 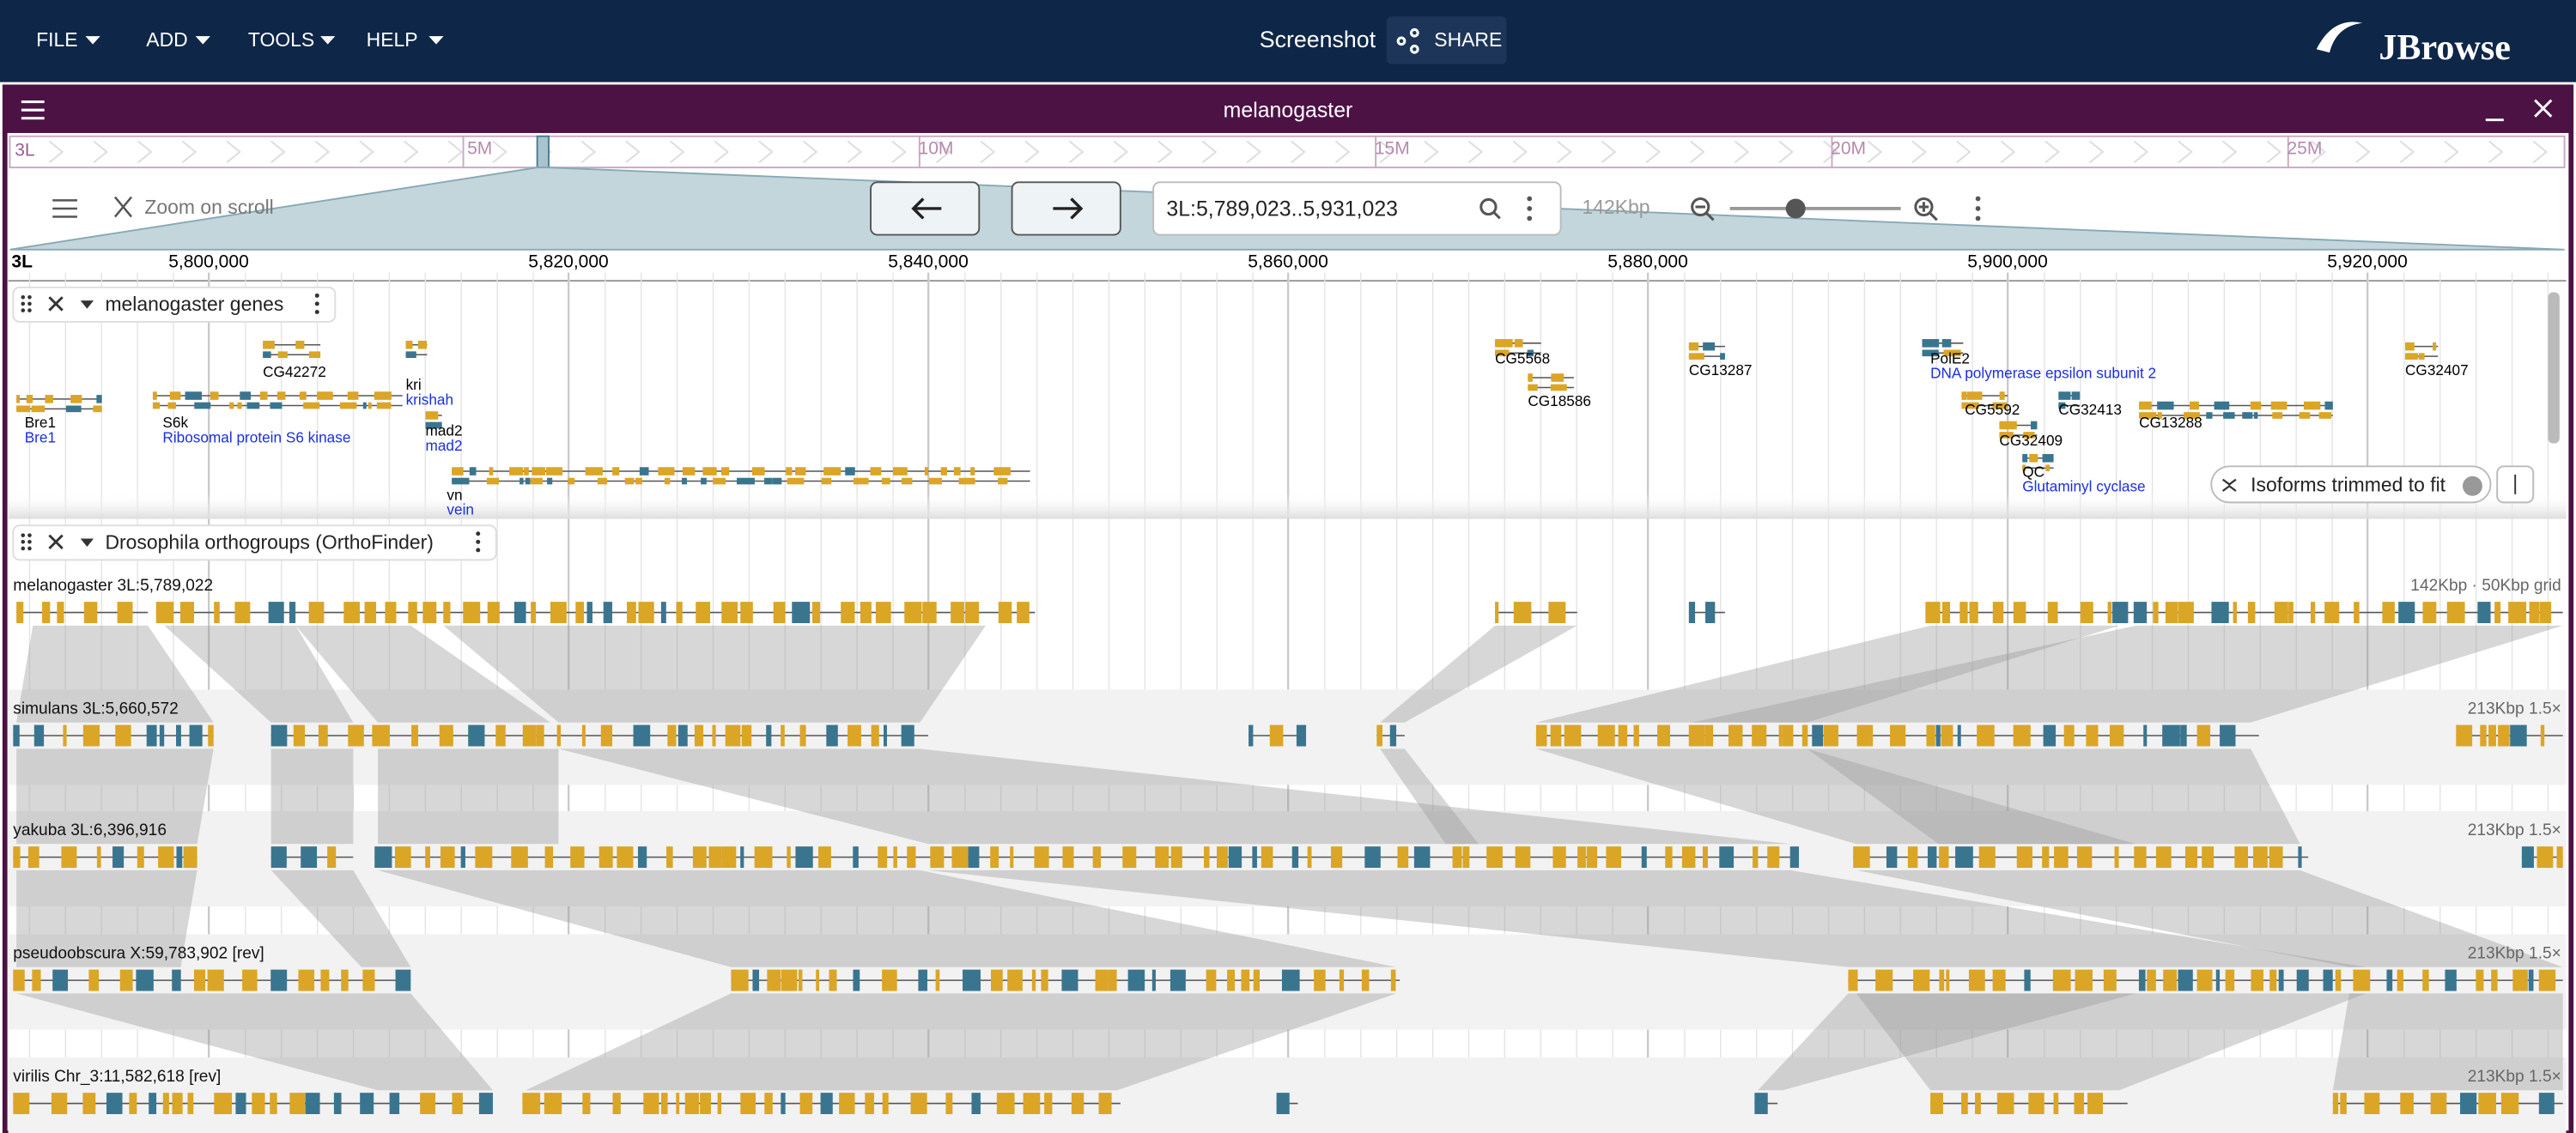 What do you see at coordinates (2351, 484) in the screenshot?
I see `notice-chip` at bounding box center [2351, 484].